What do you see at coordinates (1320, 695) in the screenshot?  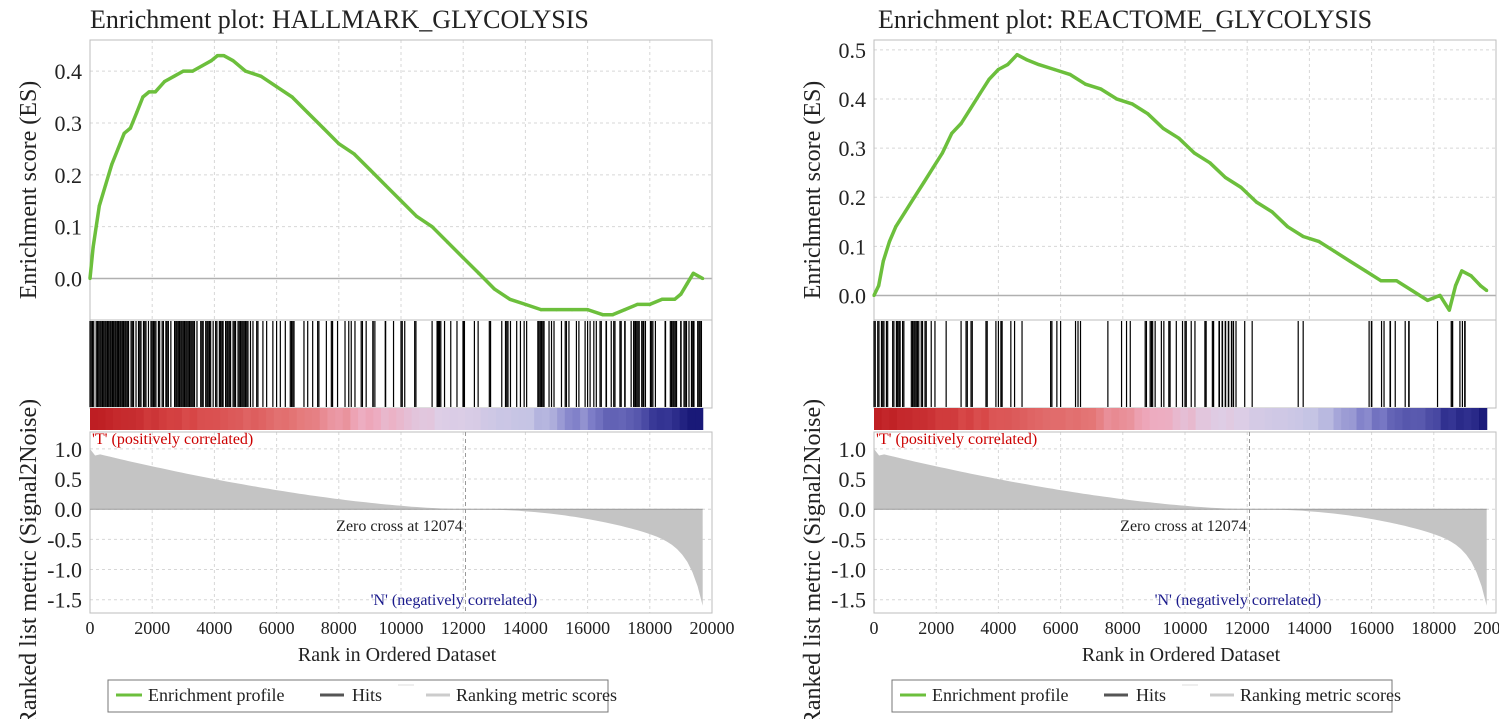 I see `legend-metric-label: Ranking metric scores` at bounding box center [1320, 695].